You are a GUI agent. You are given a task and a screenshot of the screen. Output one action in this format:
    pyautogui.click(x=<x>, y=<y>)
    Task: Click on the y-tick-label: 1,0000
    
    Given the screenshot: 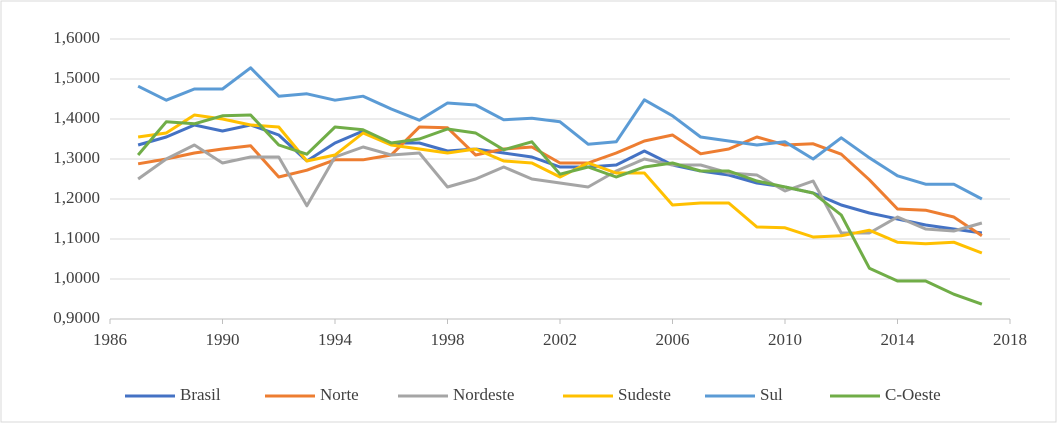 What is the action you would take?
    pyautogui.click(x=76, y=277)
    